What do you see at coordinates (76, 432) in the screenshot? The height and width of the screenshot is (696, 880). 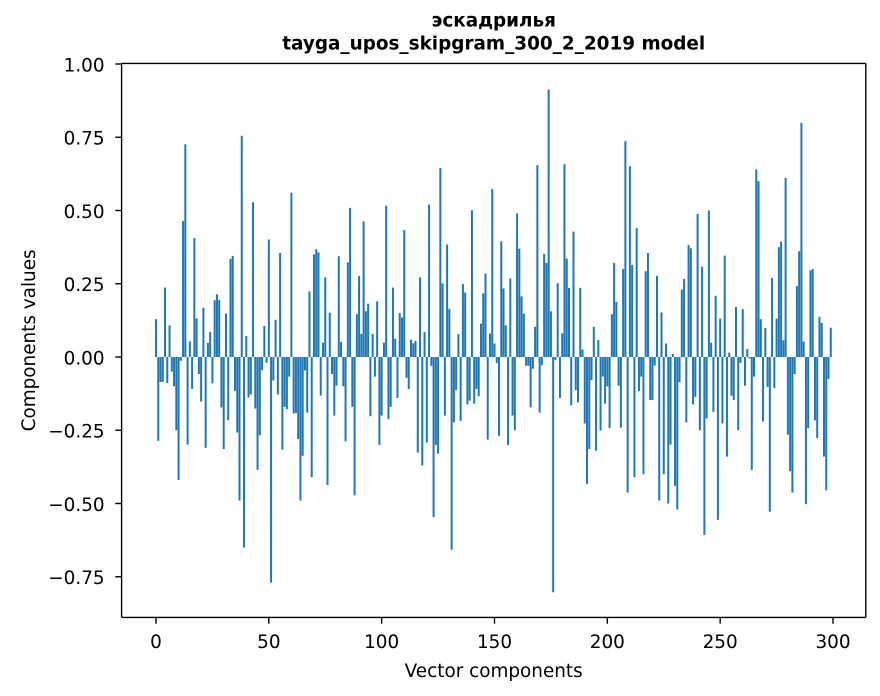 I see `y-tick-label-−0.25: −0.25` at bounding box center [76, 432].